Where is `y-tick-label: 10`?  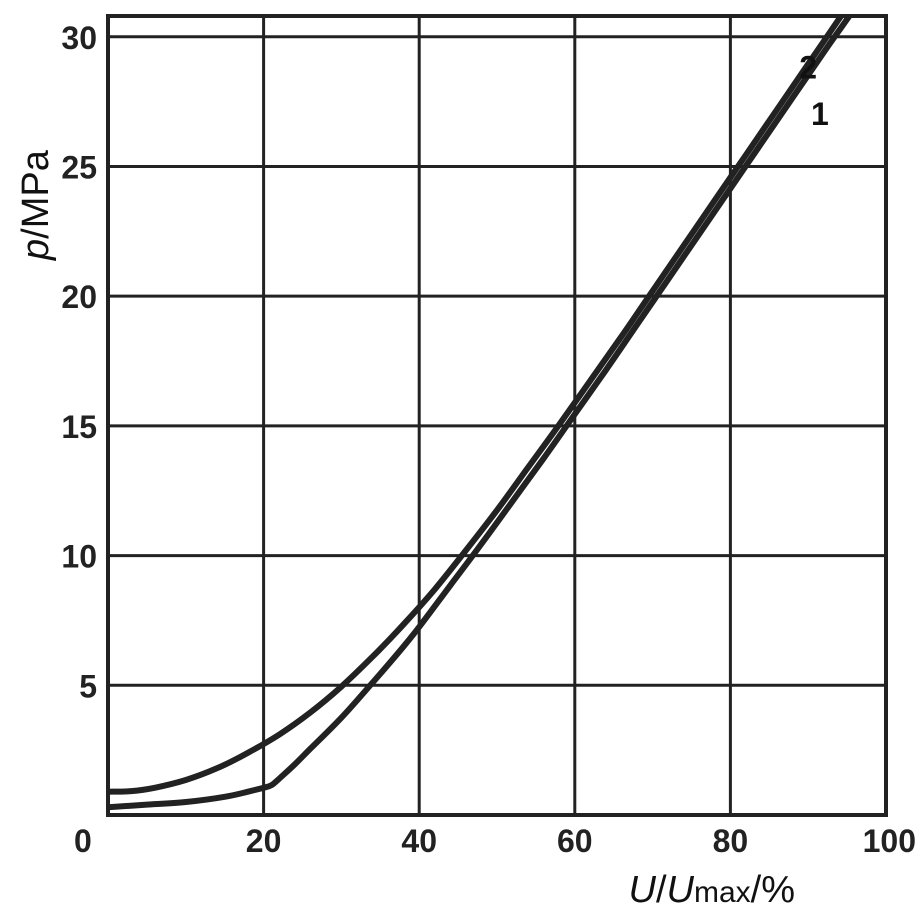 y-tick-label: 10 is located at coordinates (79, 557).